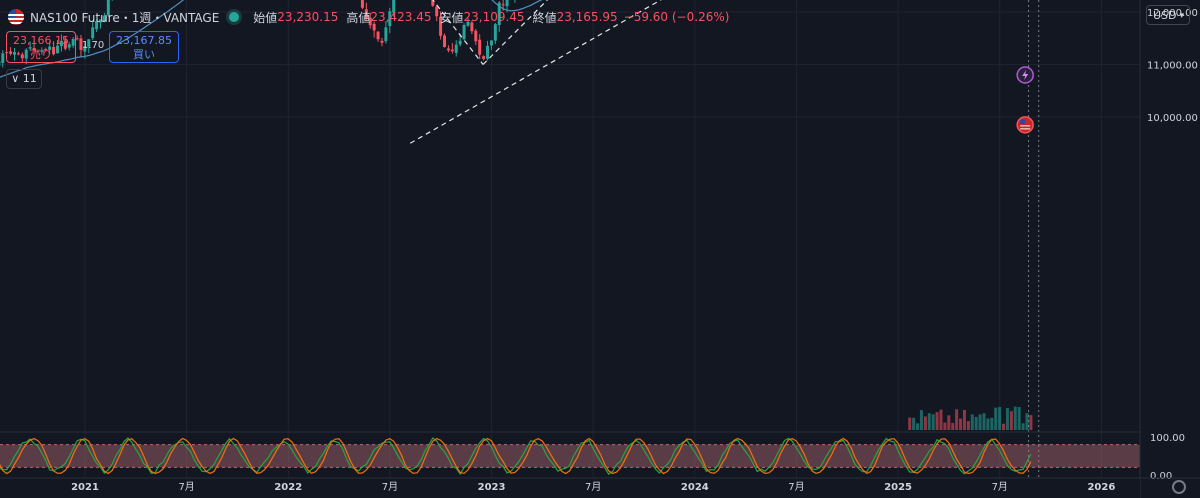 This screenshot has height=498, width=1200. I want to click on us-flag-event-icon, so click(1025, 125).